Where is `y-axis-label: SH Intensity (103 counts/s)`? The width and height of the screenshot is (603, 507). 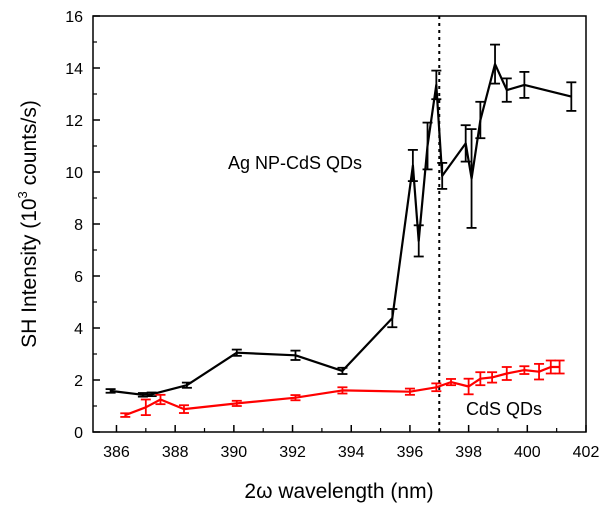 y-axis-label: SH Intensity (103 counts/s) is located at coordinates (28, 224).